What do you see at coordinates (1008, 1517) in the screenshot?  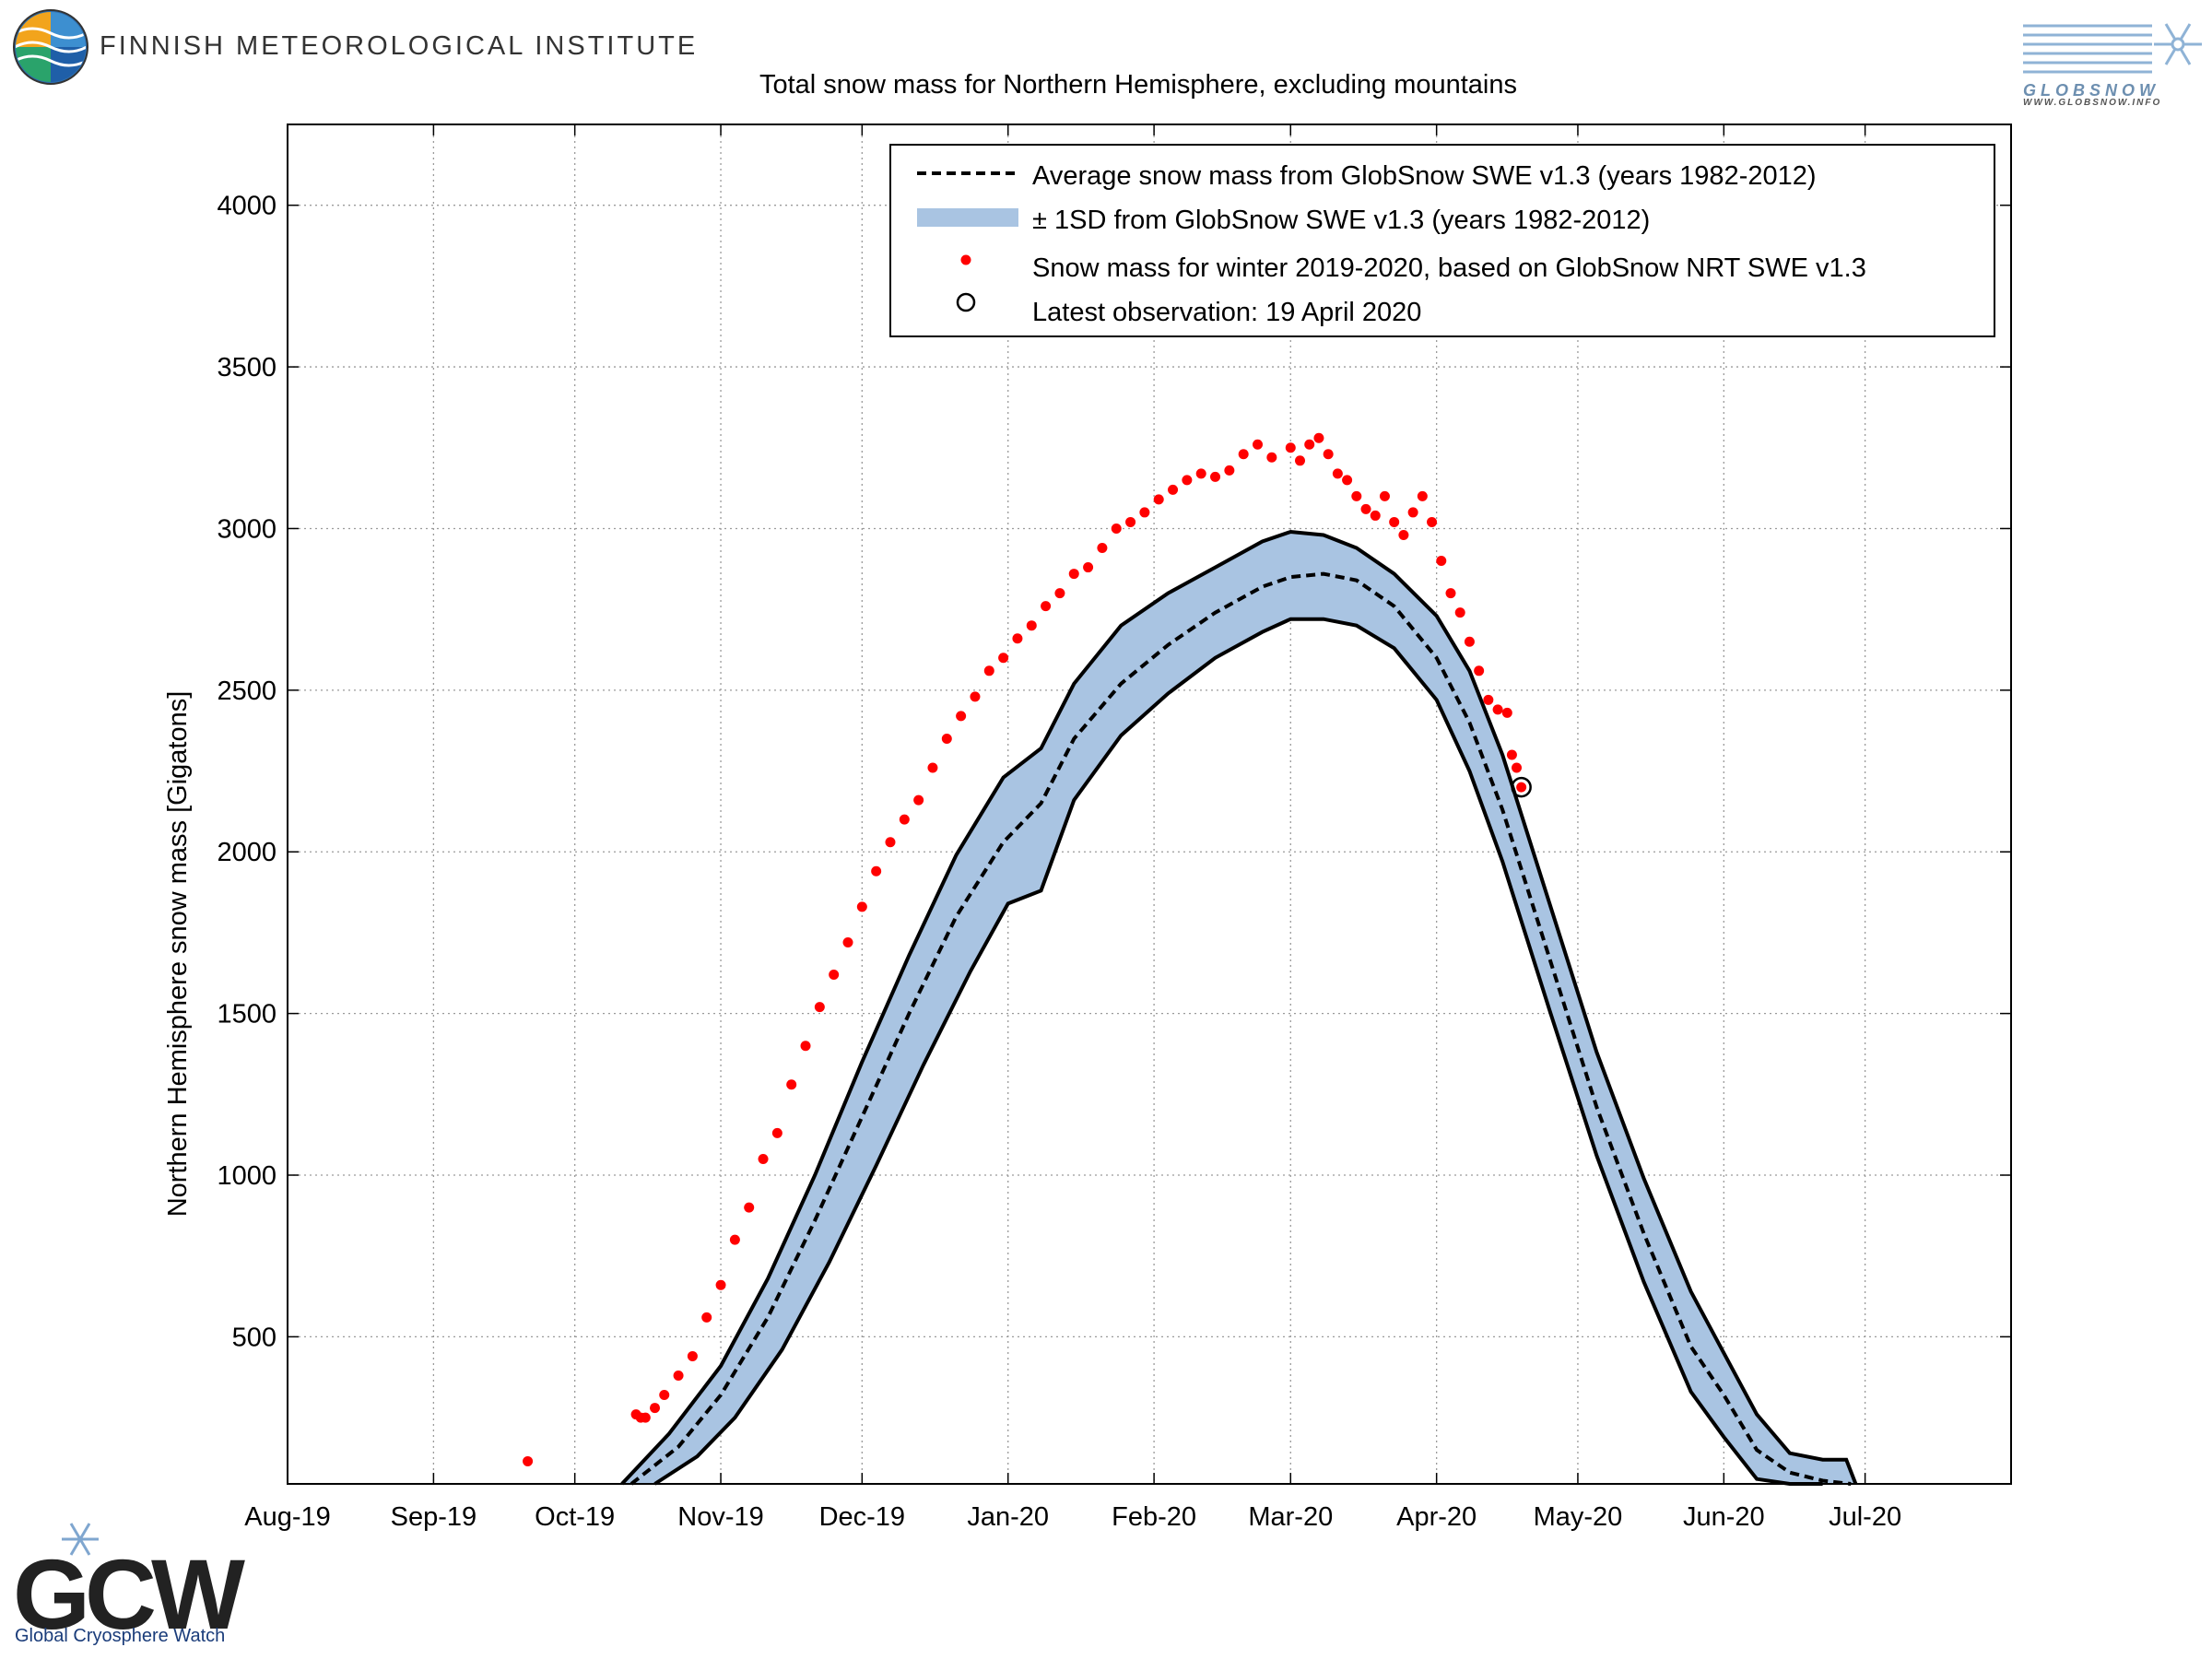 I see `x-tick-label: Jan-20` at bounding box center [1008, 1517].